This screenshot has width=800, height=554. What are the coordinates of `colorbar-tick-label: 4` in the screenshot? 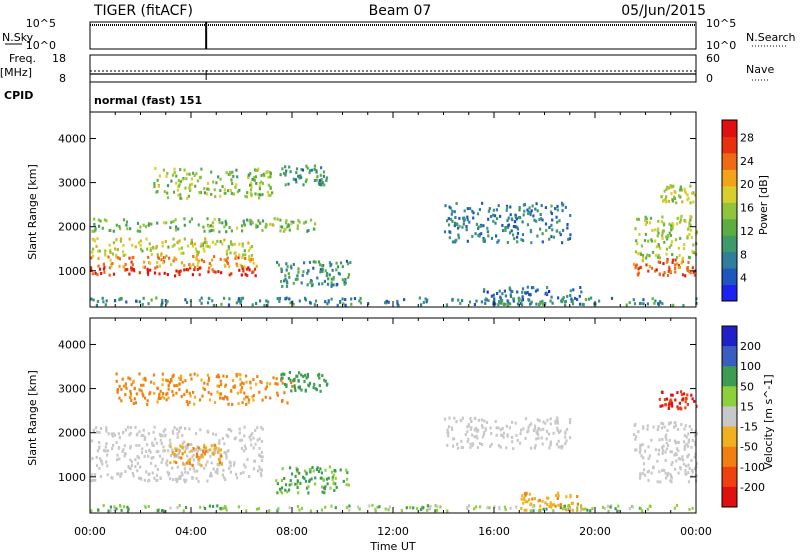 It's located at (743, 278).